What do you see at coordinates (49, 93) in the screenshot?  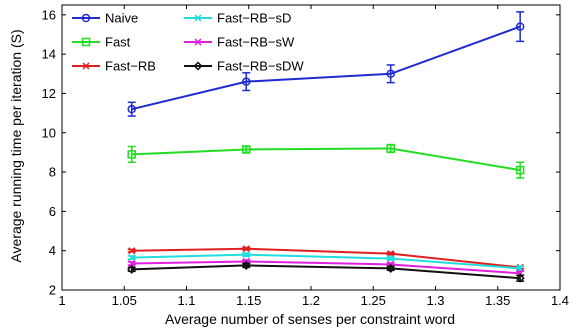 I see `y-tick-label: 12` at bounding box center [49, 93].